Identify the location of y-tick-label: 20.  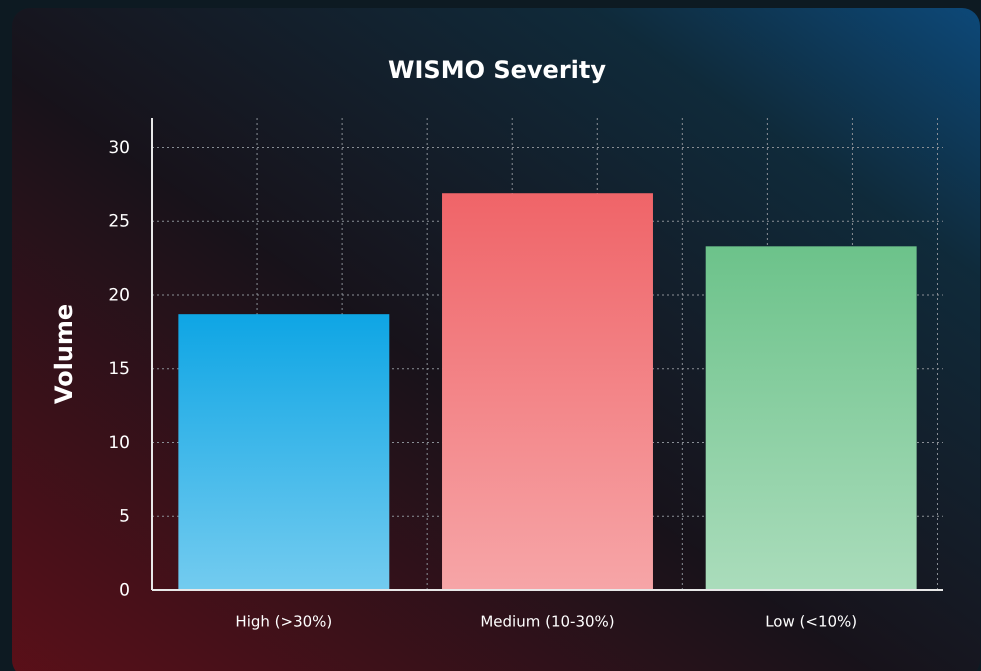
(119, 295).